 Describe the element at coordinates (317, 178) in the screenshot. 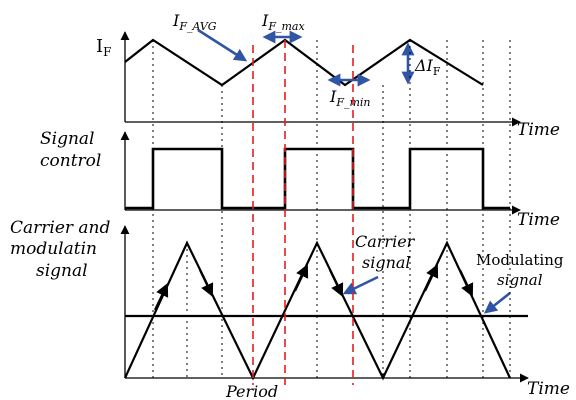

I see `pwm-waveform` at that location.